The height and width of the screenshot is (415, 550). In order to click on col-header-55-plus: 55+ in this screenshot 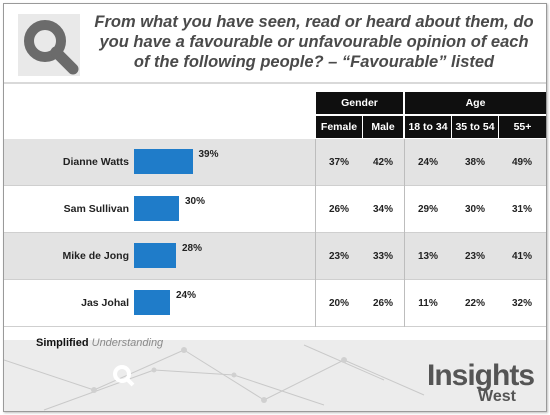, I will do `click(522, 127)`.